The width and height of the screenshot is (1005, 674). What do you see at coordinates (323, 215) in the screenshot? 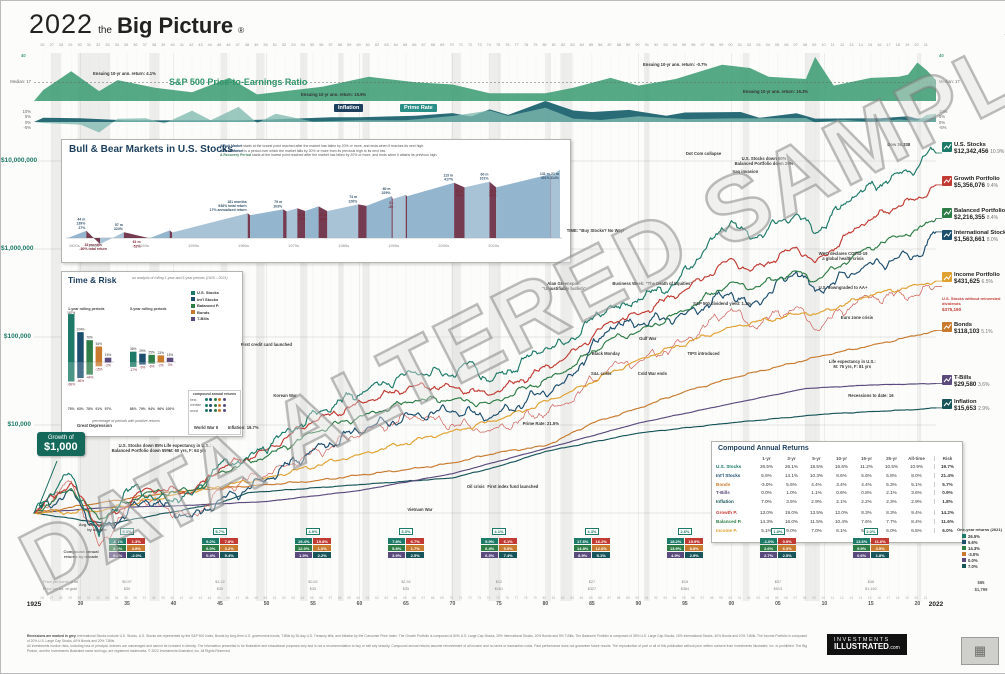
I see `svg-text: 21 m` at bounding box center [323, 215].